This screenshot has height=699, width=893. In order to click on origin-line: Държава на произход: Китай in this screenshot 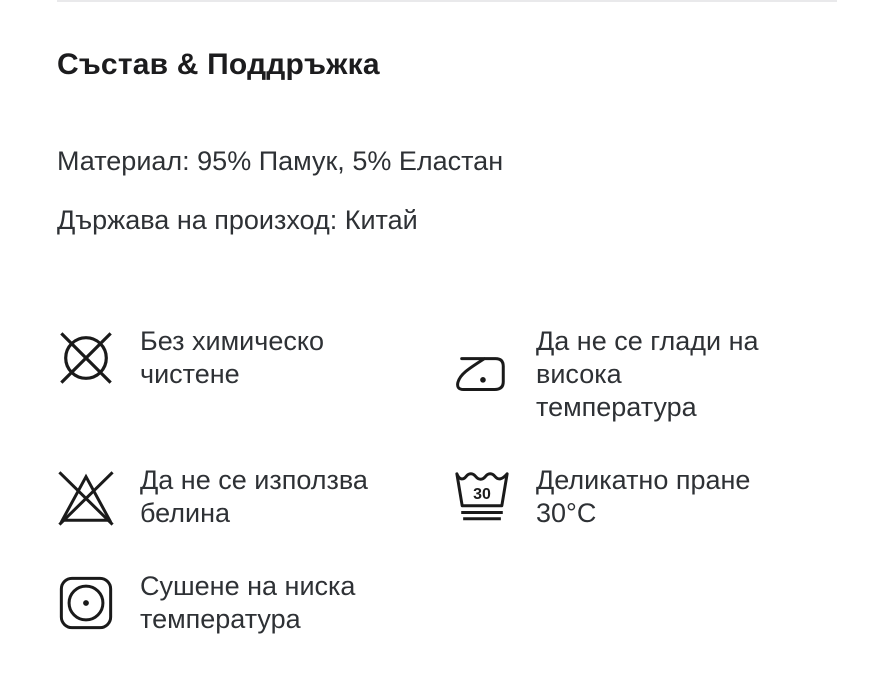, I will do `click(237, 220)`.